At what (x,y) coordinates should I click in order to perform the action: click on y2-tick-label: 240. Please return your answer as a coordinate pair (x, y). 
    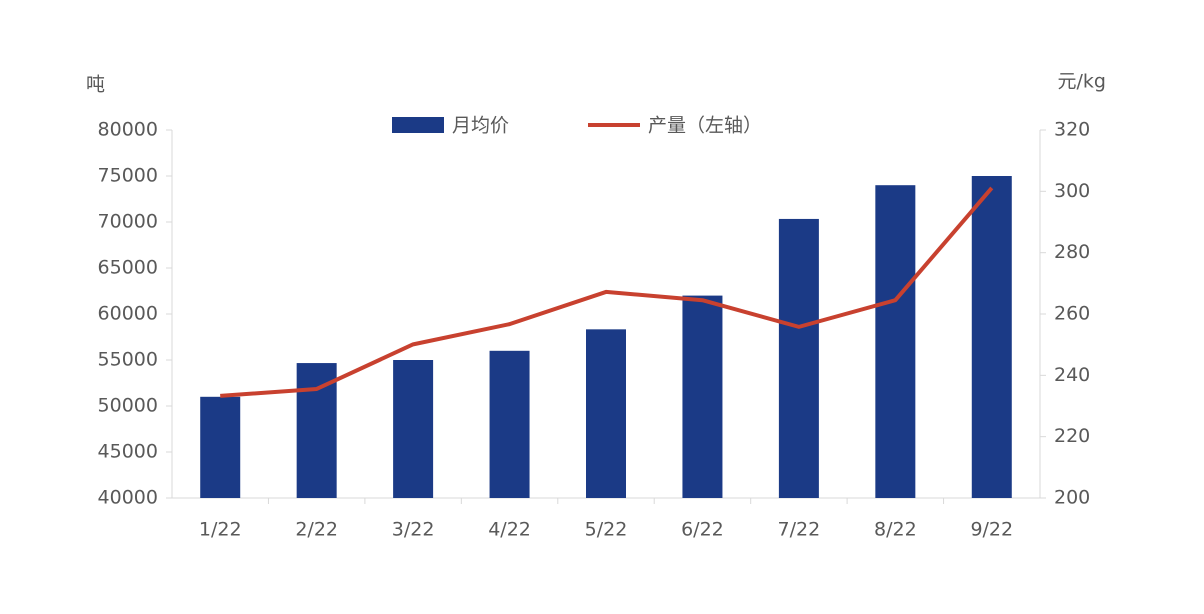
    Looking at the image, I should click on (1072, 375).